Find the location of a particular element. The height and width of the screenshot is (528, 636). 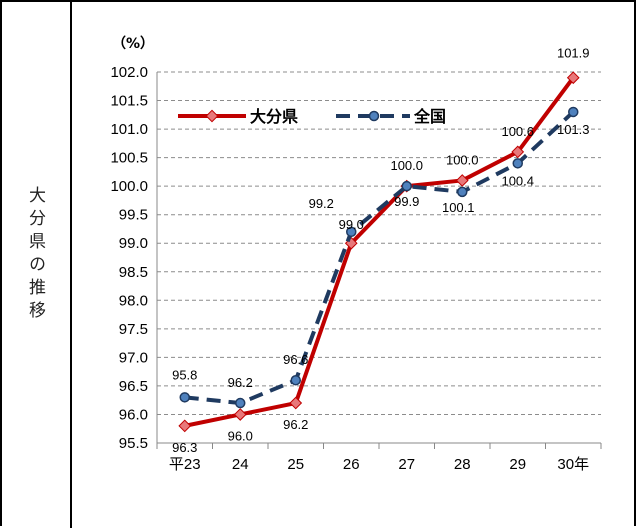

x-tick-label: 平23 is located at coordinates (185, 464).